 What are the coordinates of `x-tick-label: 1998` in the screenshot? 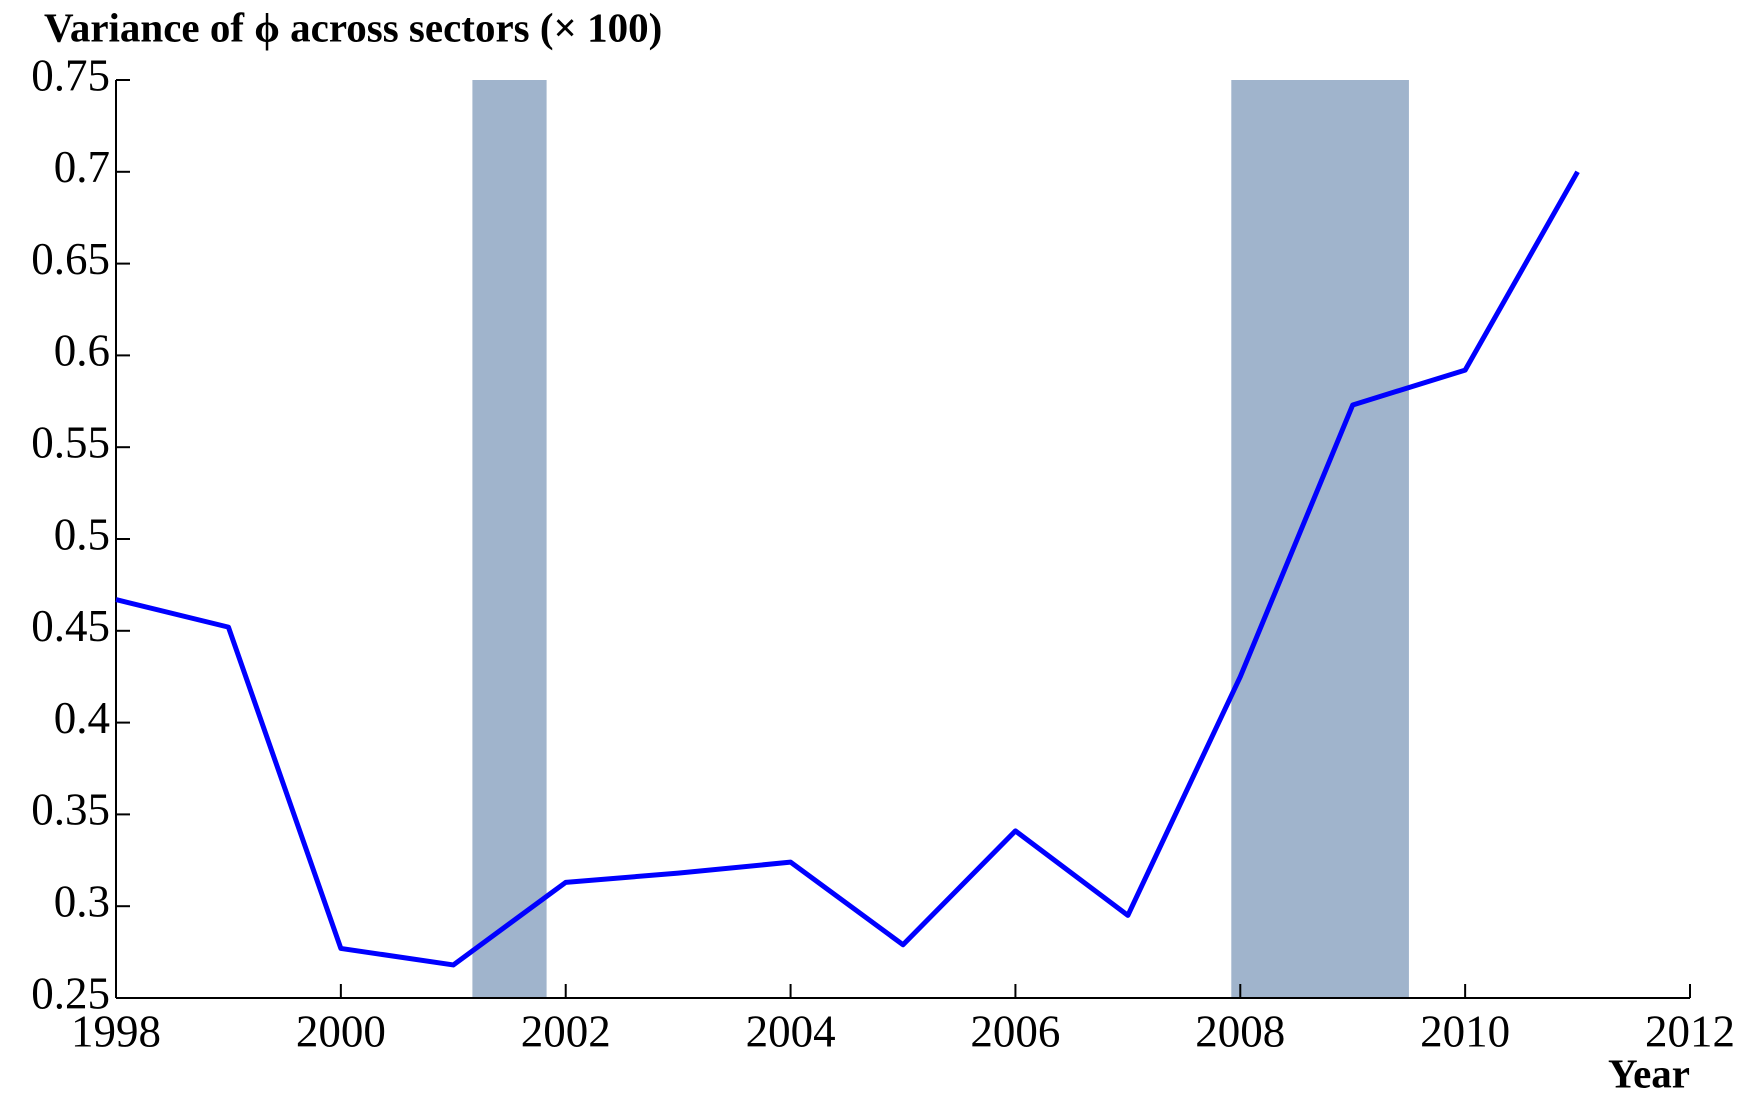 It's located at (116, 1031).